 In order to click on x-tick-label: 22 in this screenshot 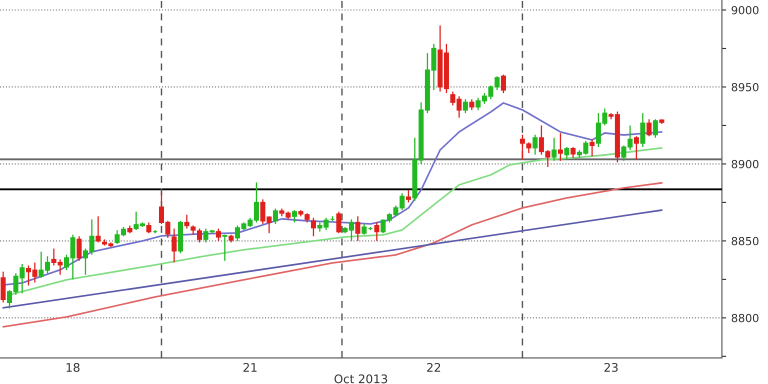, I will do `click(433, 367)`.